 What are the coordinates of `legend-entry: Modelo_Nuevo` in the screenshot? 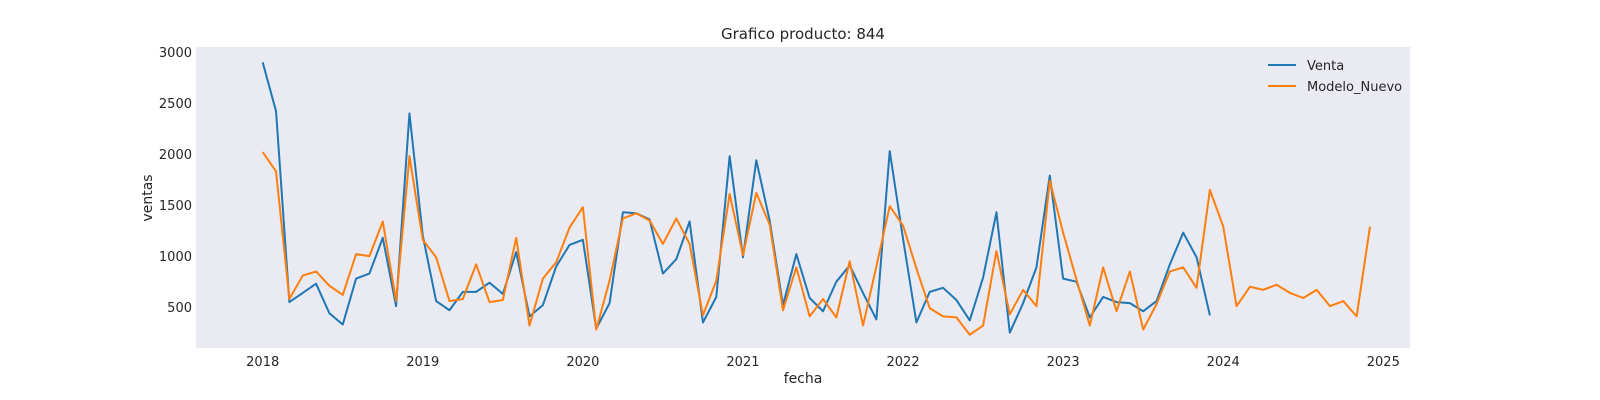 It's located at (1354, 87).